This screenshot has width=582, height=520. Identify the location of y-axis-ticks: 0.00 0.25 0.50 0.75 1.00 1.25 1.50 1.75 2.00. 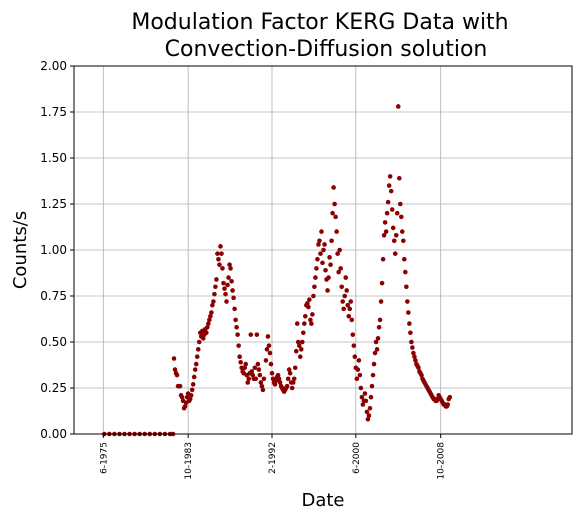
(57, 250).